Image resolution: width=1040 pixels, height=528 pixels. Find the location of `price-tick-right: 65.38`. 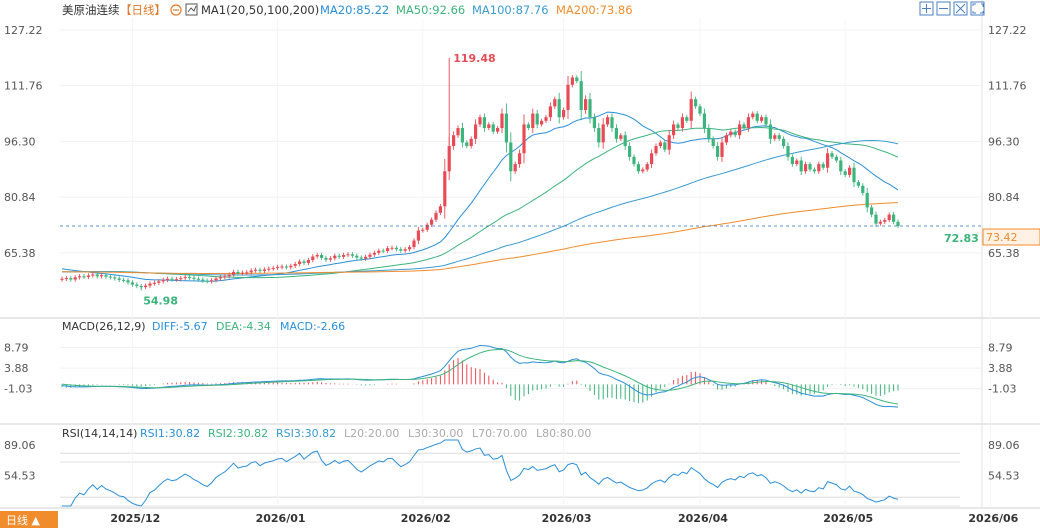

price-tick-right: 65.38 is located at coordinates (1004, 253).